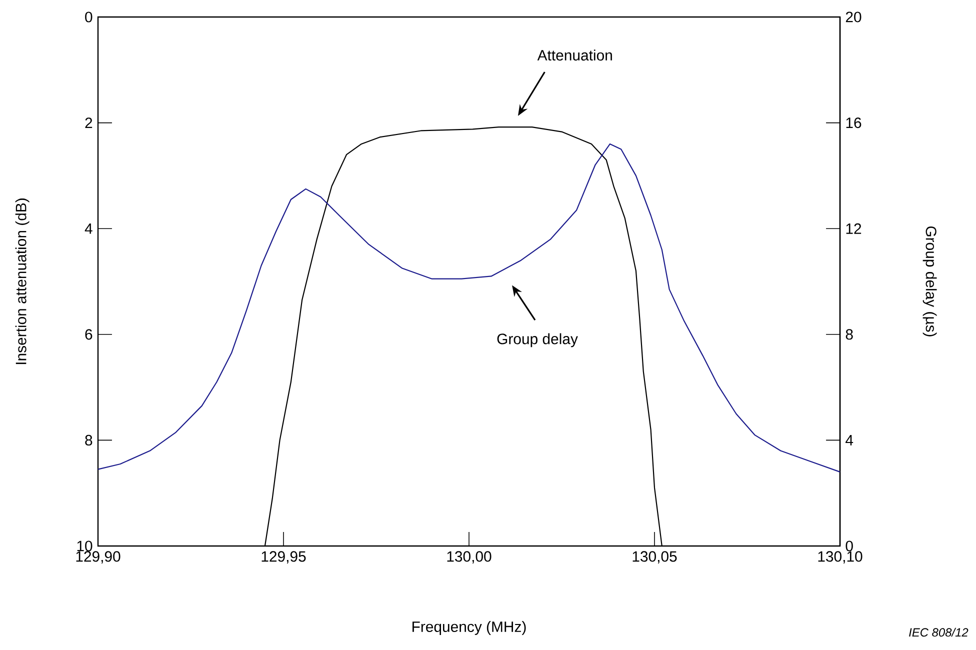 The height and width of the screenshot is (650, 976). What do you see at coordinates (840, 557) in the screenshot?
I see `x-tick-label: 130,10` at bounding box center [840, 557].